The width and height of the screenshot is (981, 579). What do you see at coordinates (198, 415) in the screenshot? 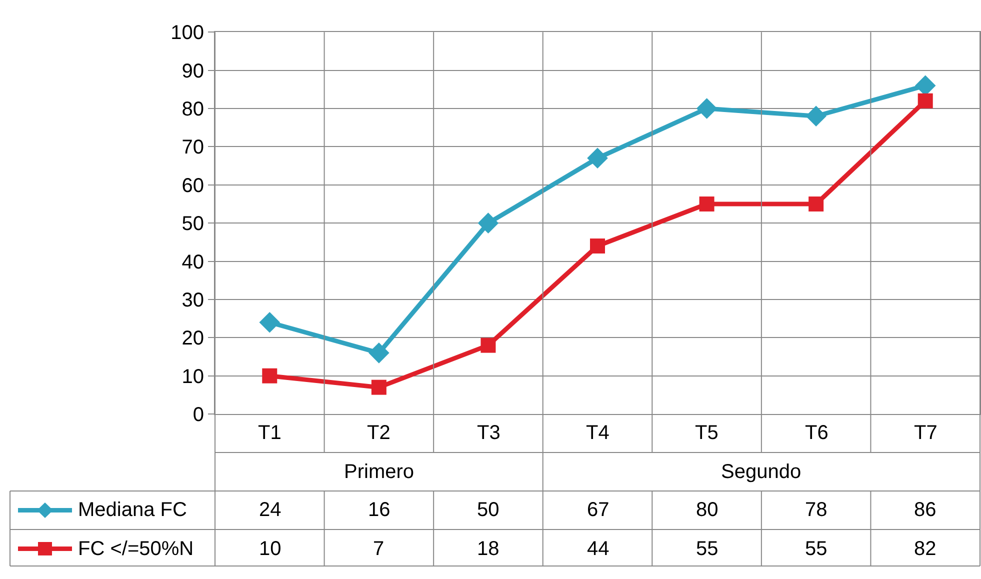
I see `y-tick-label: 0` at bounding box center [198, 415].